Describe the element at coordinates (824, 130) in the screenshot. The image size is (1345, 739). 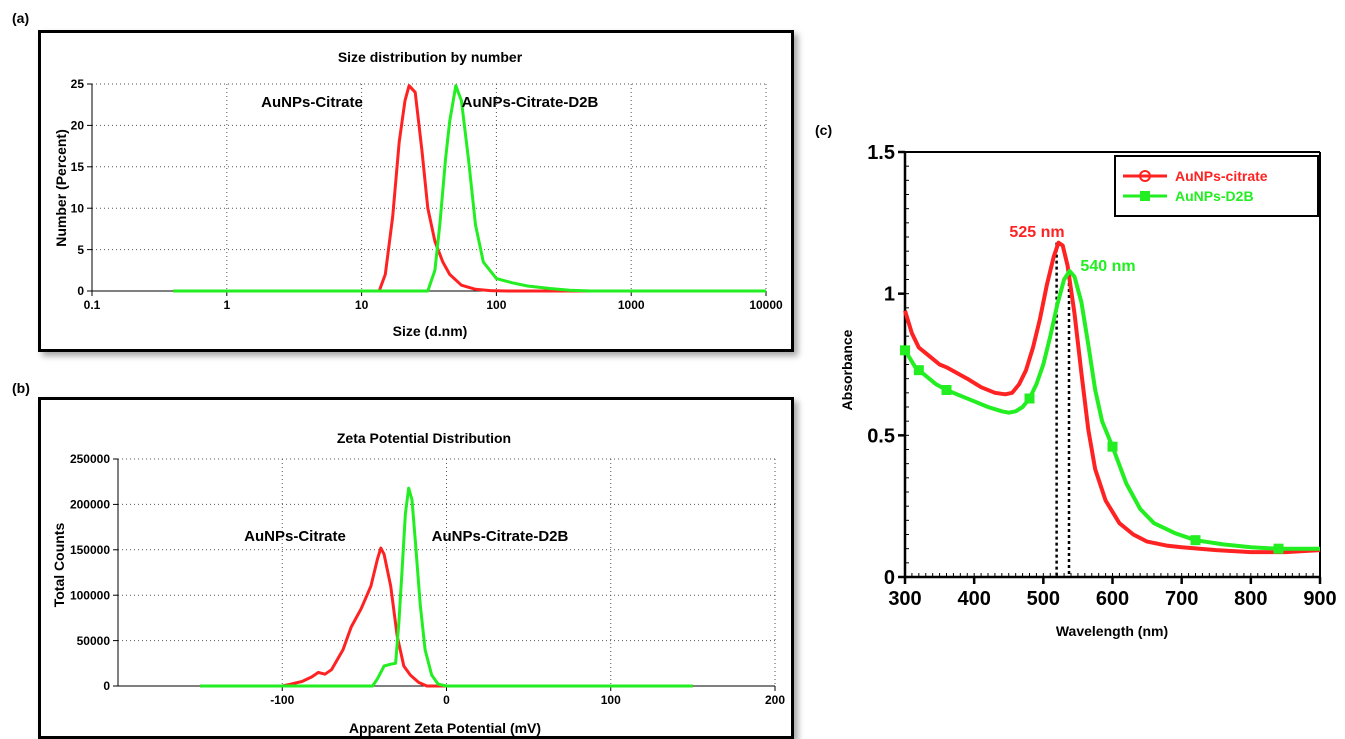
I see `panel-label-c: (c)` at that location.